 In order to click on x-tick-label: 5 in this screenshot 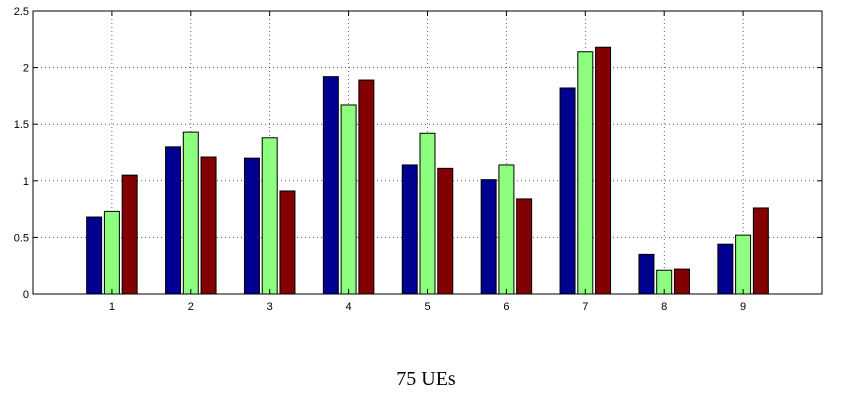, I will do `click(427, 307)`.